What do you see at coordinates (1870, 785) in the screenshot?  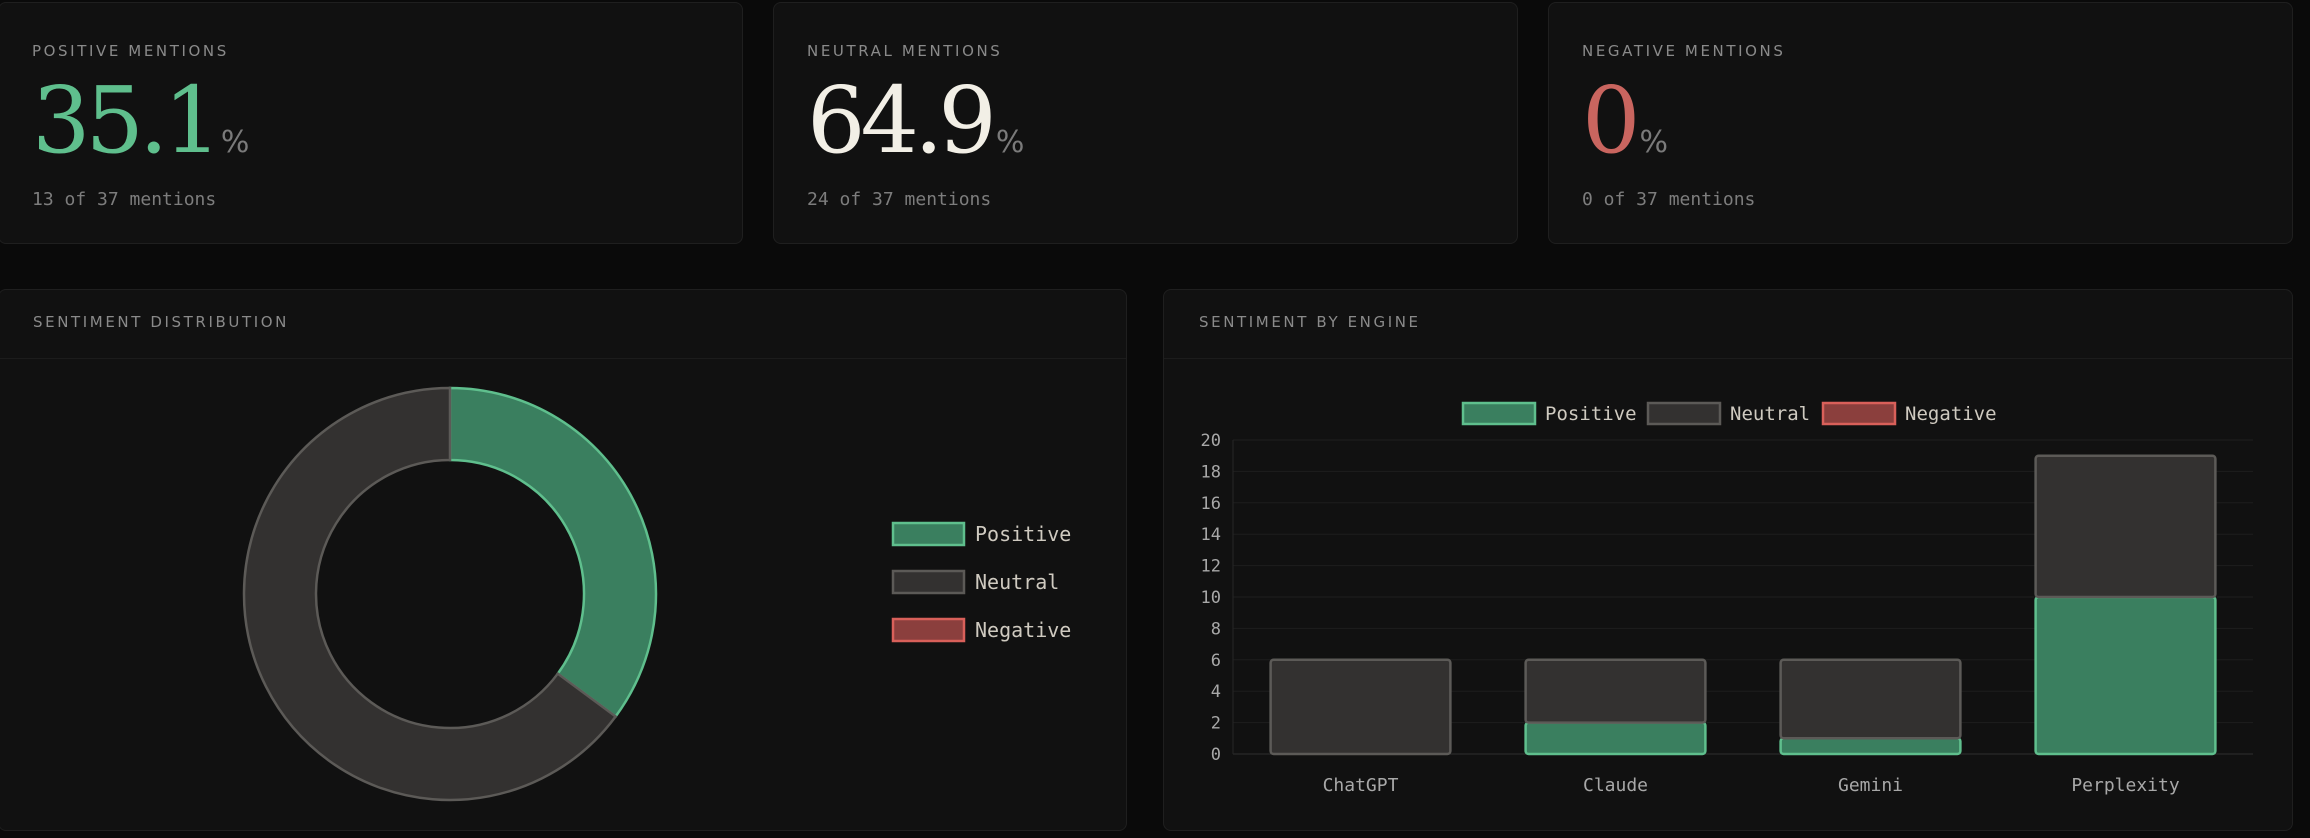 I see `x-tick-label-gemini: Gemini` at bounding box center [1870, 785].